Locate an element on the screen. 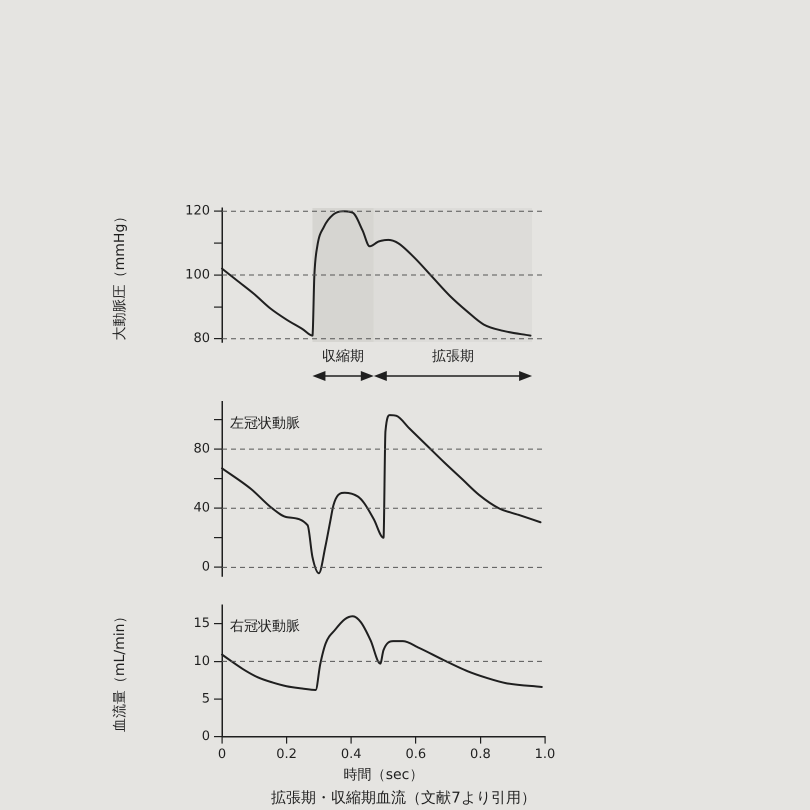  text: 拡張期・収縮期血流（文献7より引用） is located at coordinates (403, 797).